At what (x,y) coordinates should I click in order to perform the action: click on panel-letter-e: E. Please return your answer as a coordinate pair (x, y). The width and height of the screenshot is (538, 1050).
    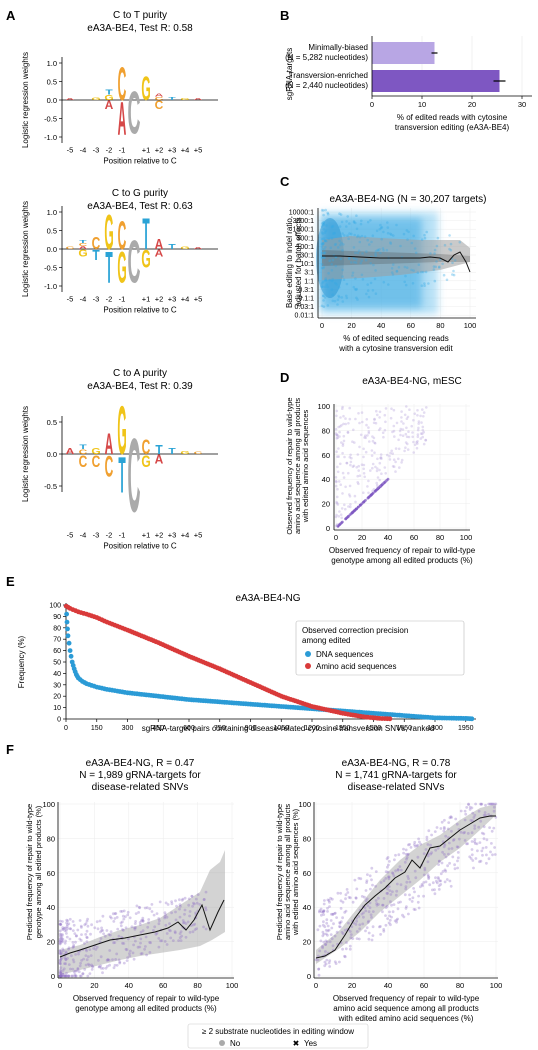
    Looking at the image, I should click on (10, 581).